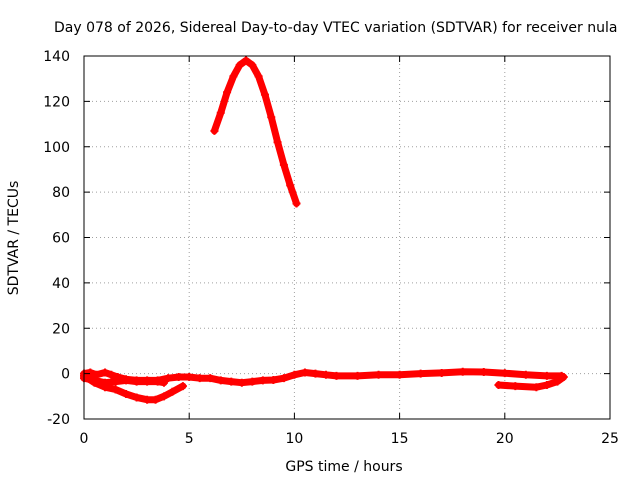  What do you see at coordinates (84, 439) in the screenshot?
I see `x-tick-label: 0` at bounding box center [84, 439].